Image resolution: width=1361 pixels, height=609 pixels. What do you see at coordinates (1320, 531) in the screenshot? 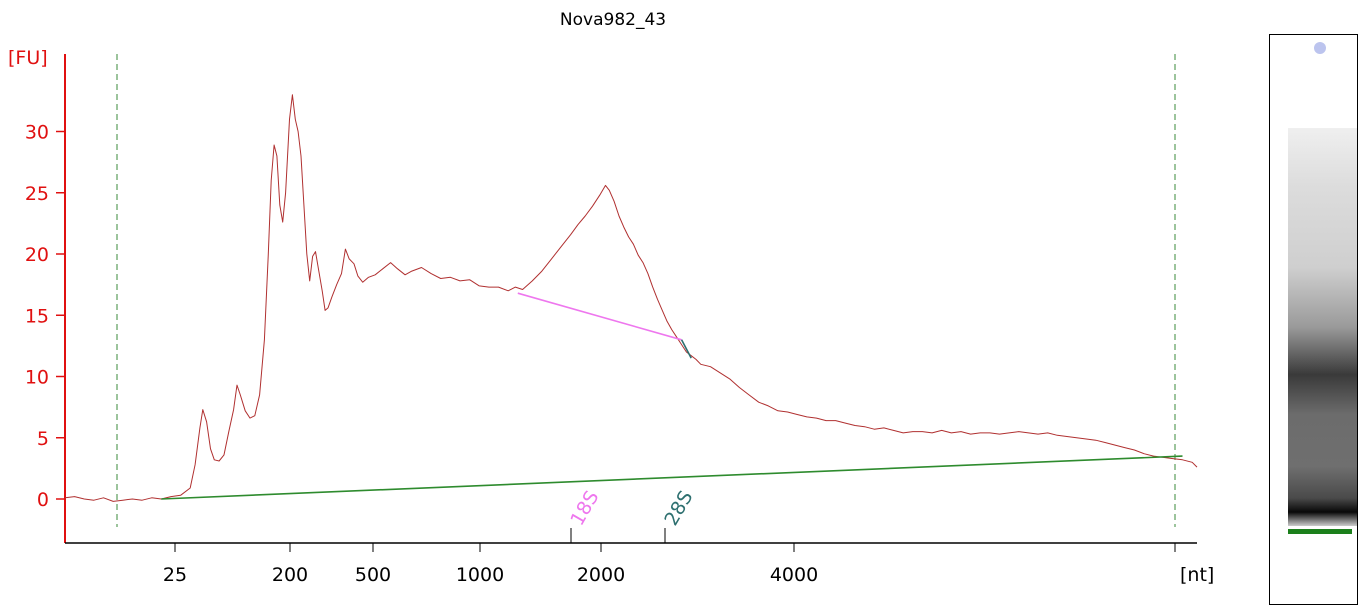
I see `gel-lane-marker-band` at bounding box center [1320, 531].